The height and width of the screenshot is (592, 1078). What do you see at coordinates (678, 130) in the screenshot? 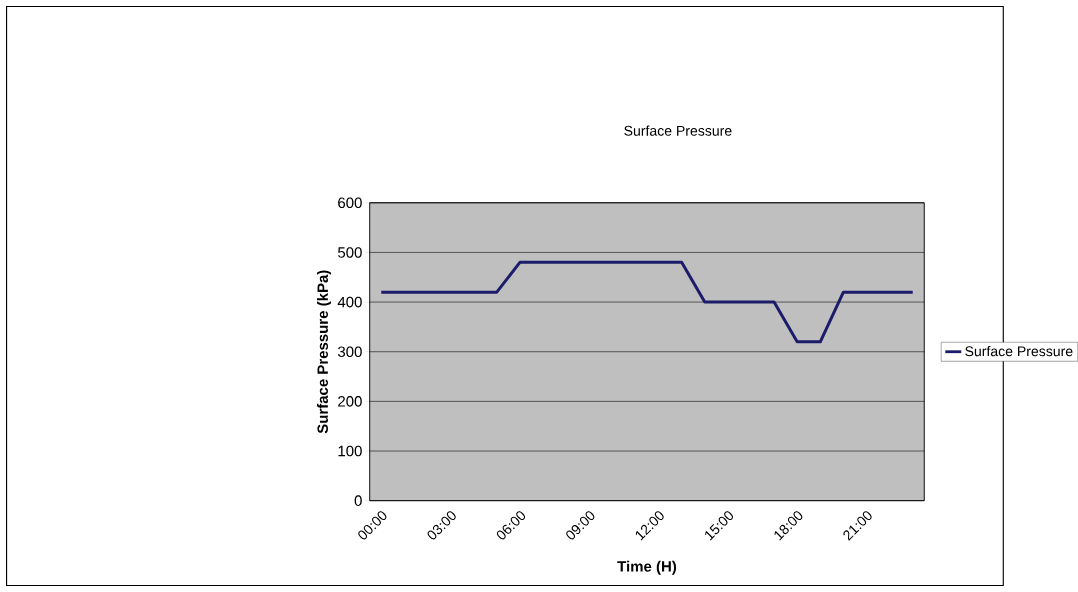
I see `chart-title: Surface Pressure` at bounding box center [678, 130].